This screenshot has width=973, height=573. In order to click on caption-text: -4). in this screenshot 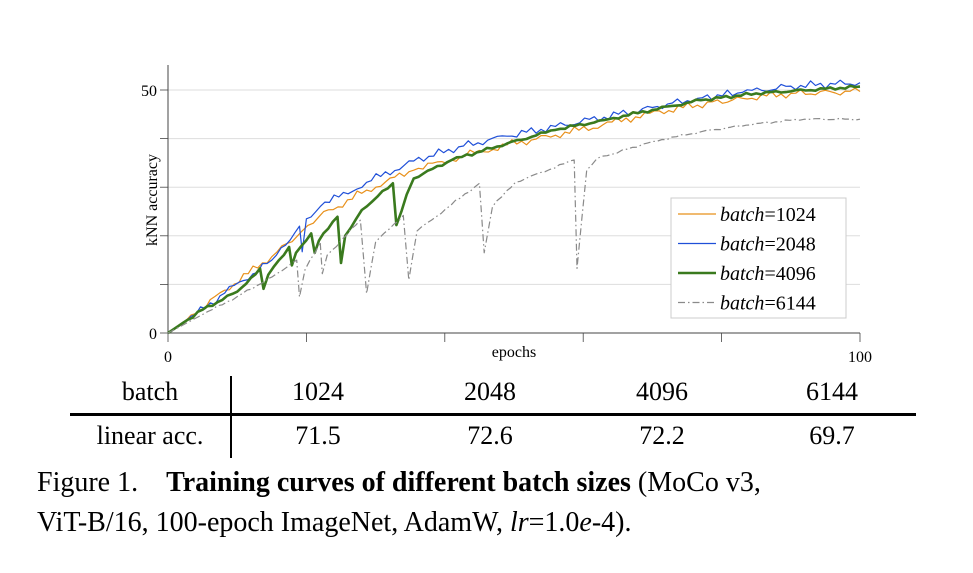, I will do `click(611, 522)`.